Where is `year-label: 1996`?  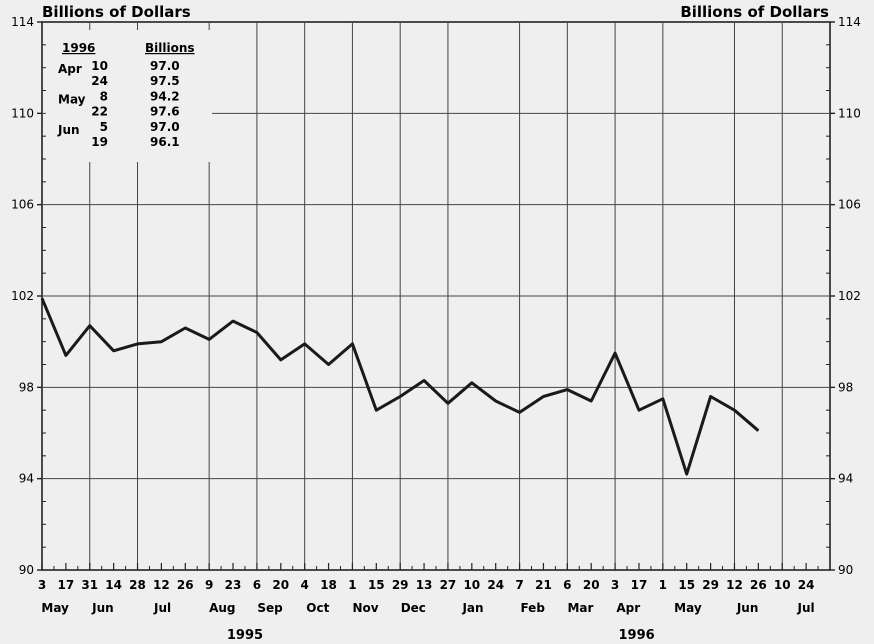 year-label: 1996 is located at coordinates (636, 635).